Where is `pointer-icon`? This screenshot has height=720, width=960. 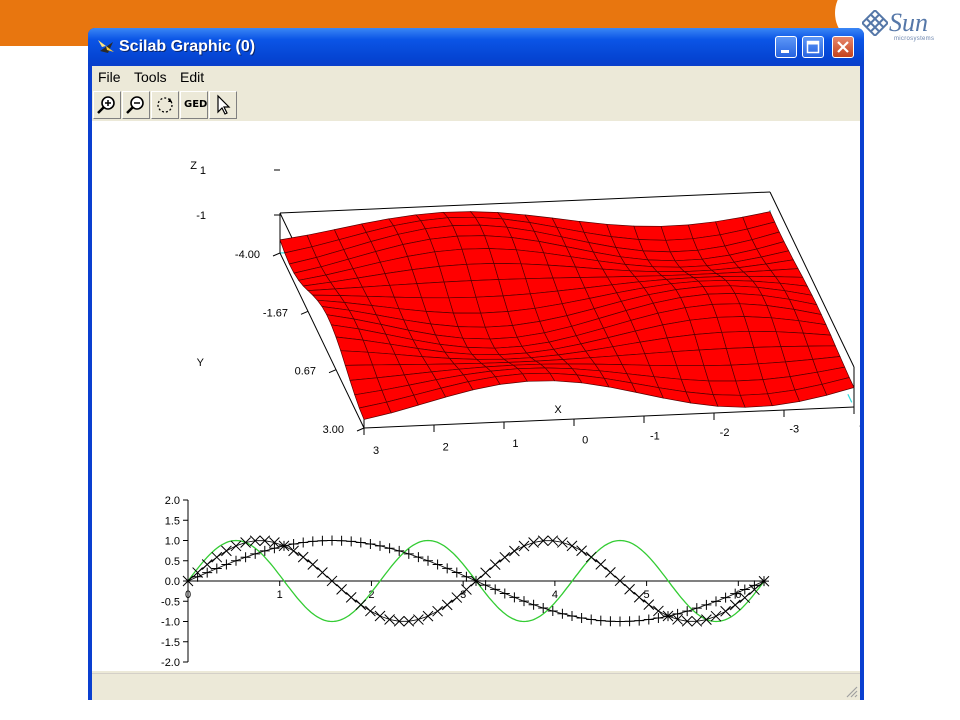 pointer-icon is located at coordinates (224, 104).